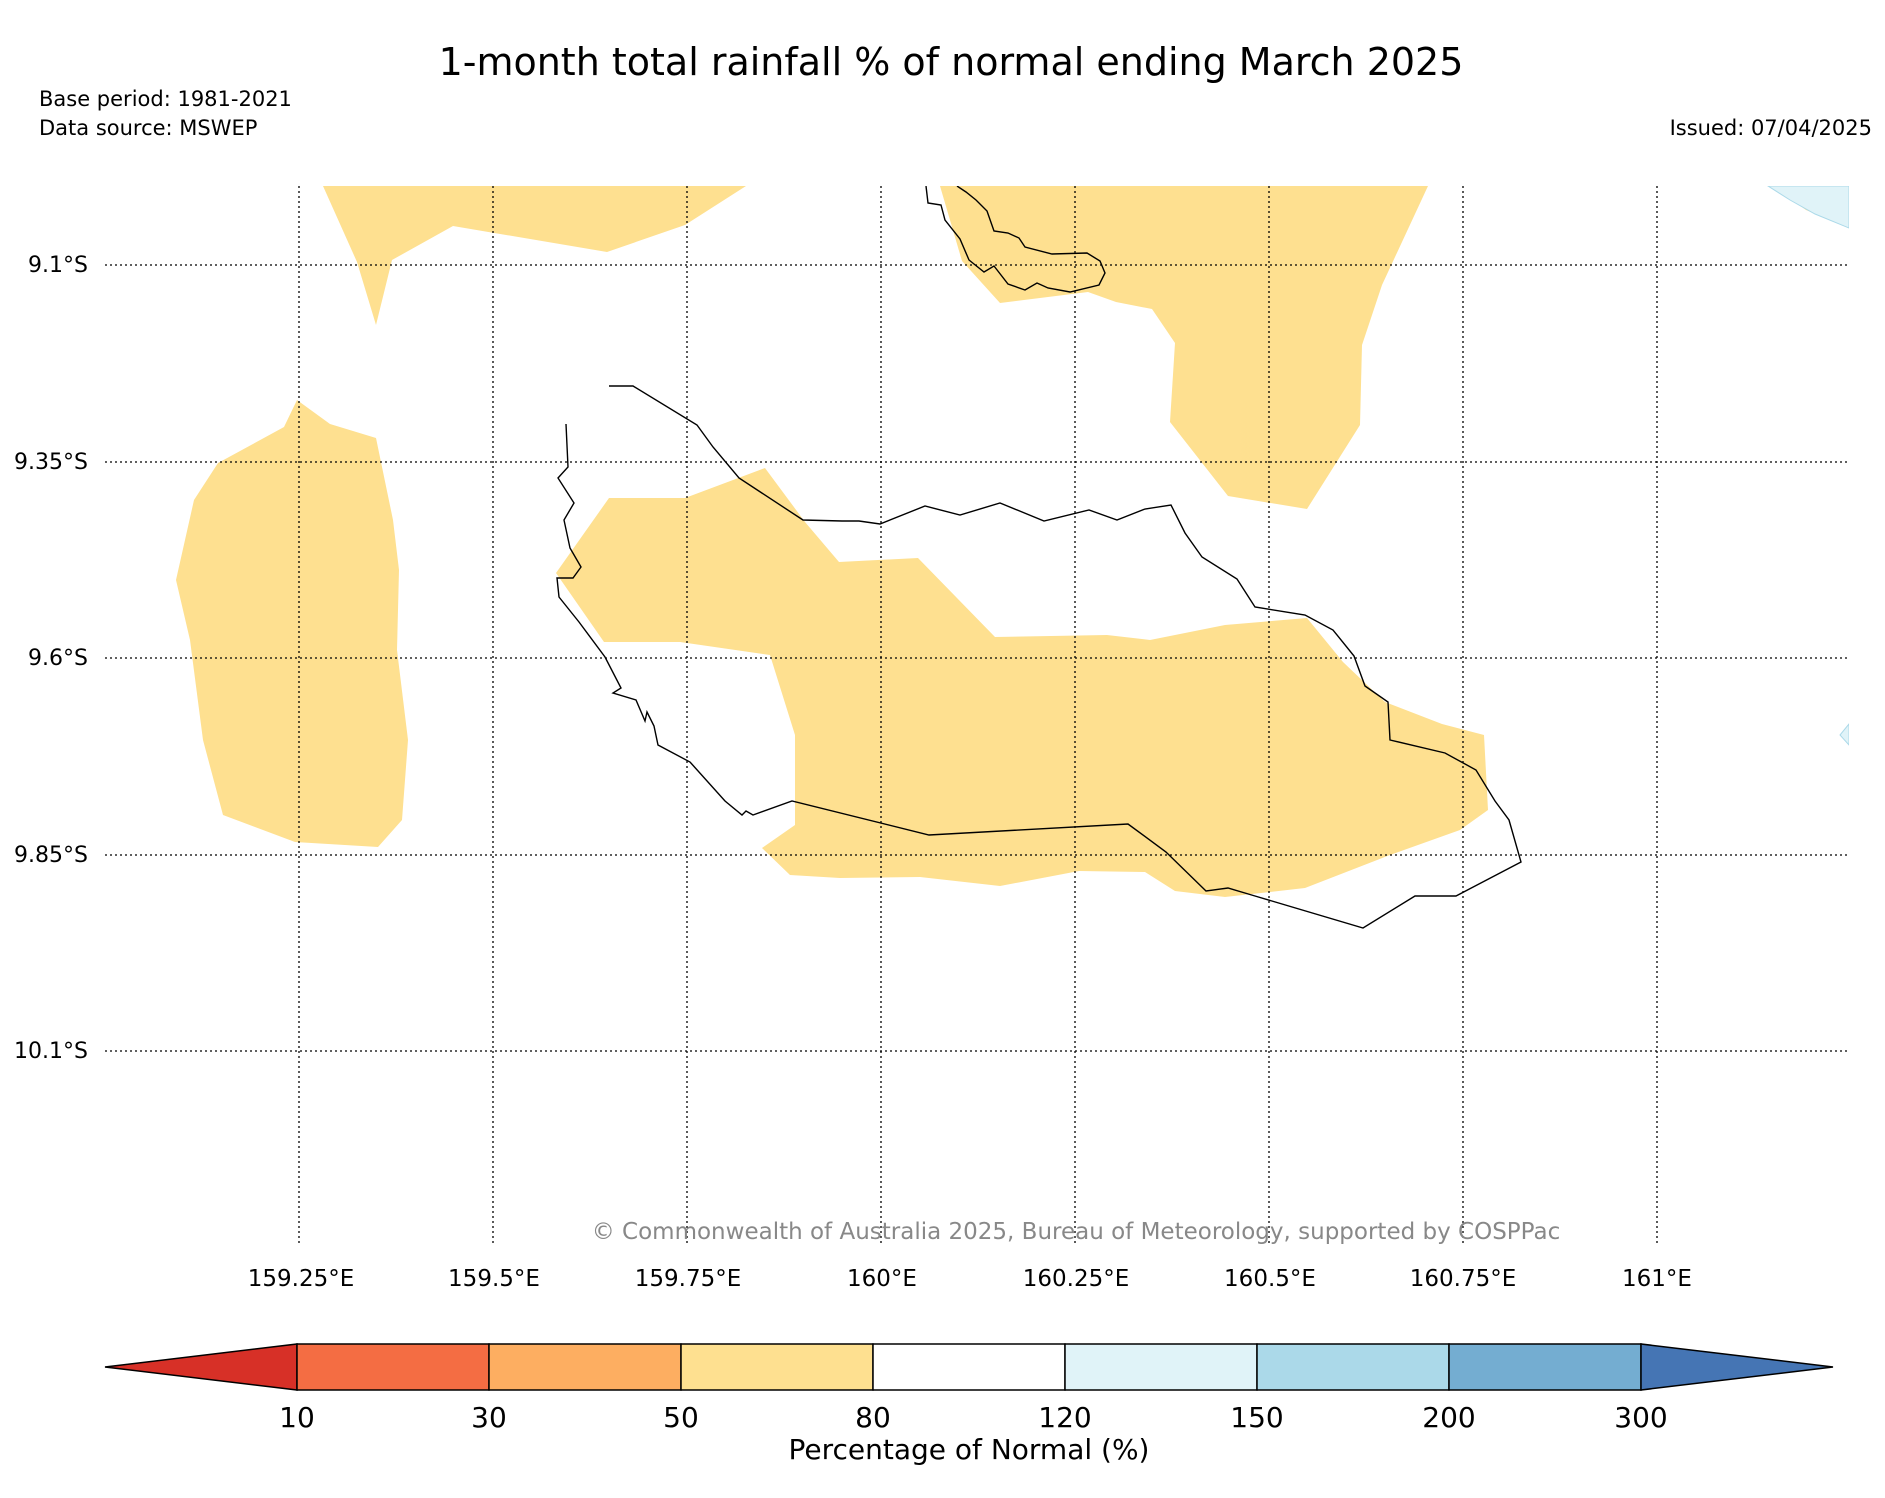  What do you see at coordinates (51, 1051) in the screenshot?
I see `lat-label: 10.1°S` at bounding box center [51, 1051].